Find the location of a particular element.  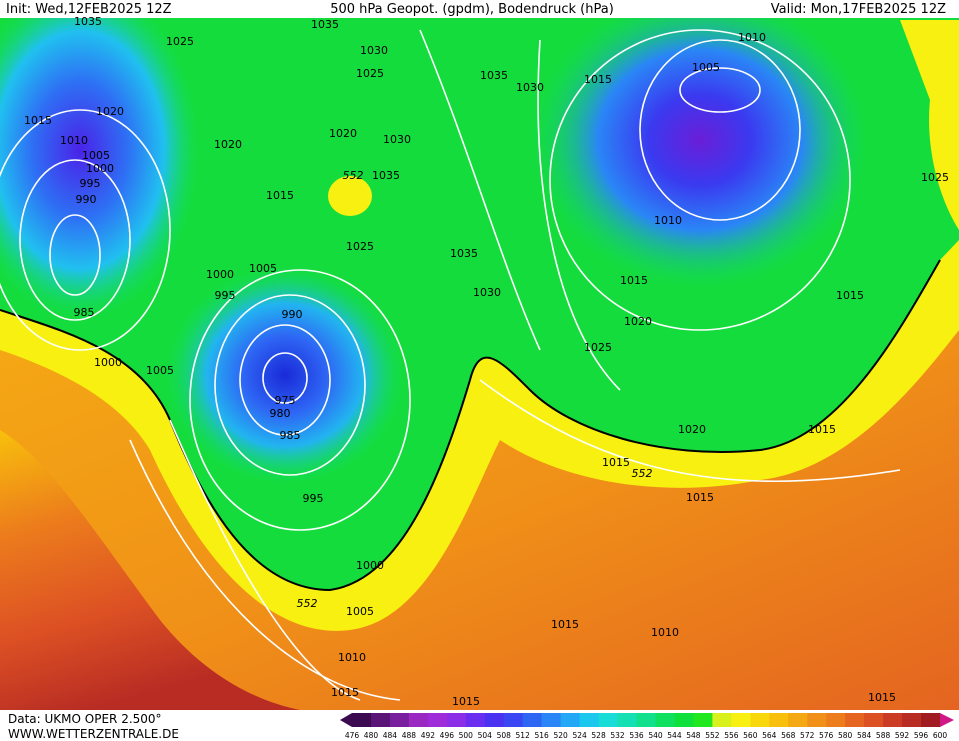

low-pressure is located at coordinates (700, 145).